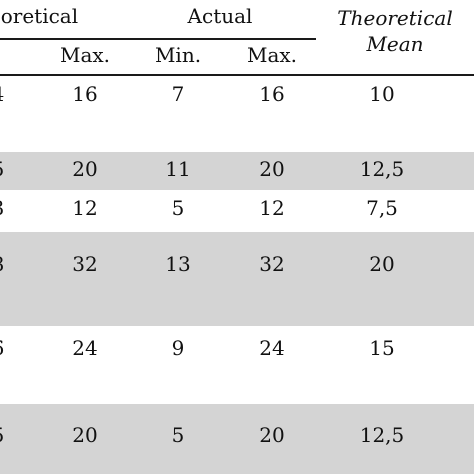 The width and height of the screenshot is (474, 474). What do you see at coordinates (85, 348) in the screenshot?
I see `row5-theoretical-max: 24` at bounding box center [85, 348].